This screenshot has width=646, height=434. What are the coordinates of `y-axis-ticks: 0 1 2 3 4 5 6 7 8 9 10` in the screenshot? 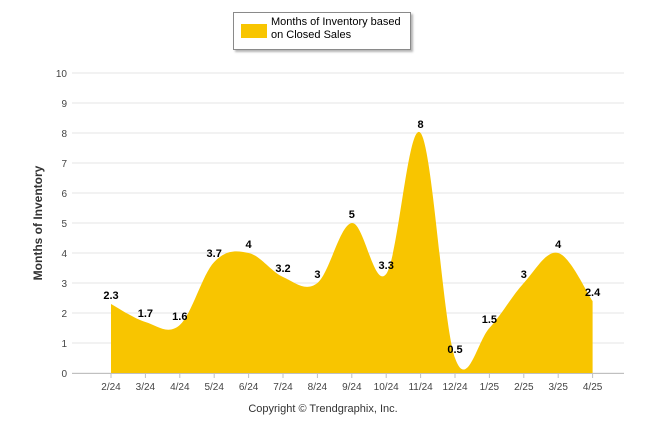 It's located at (62, 224).